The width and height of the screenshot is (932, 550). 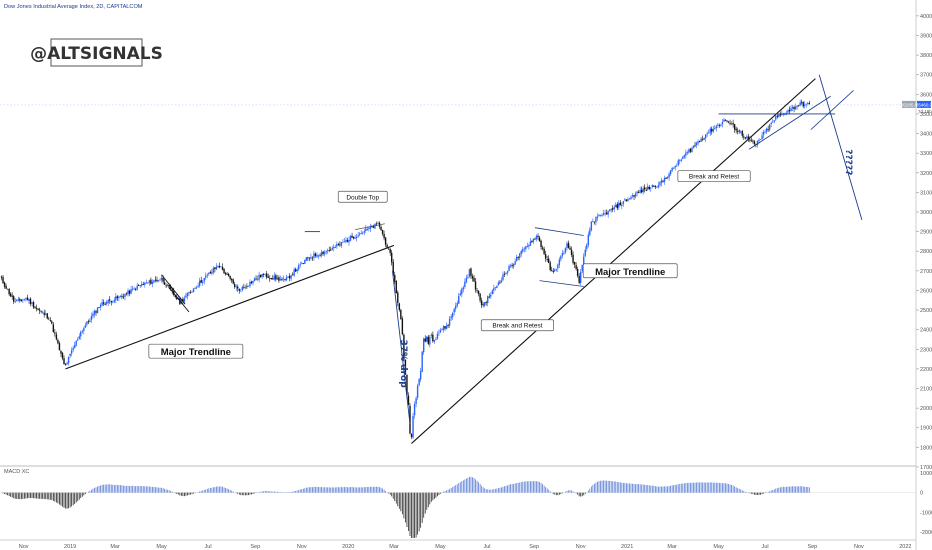 I want to click on macd-tick-label: -2000, so click(x=926, y=533).